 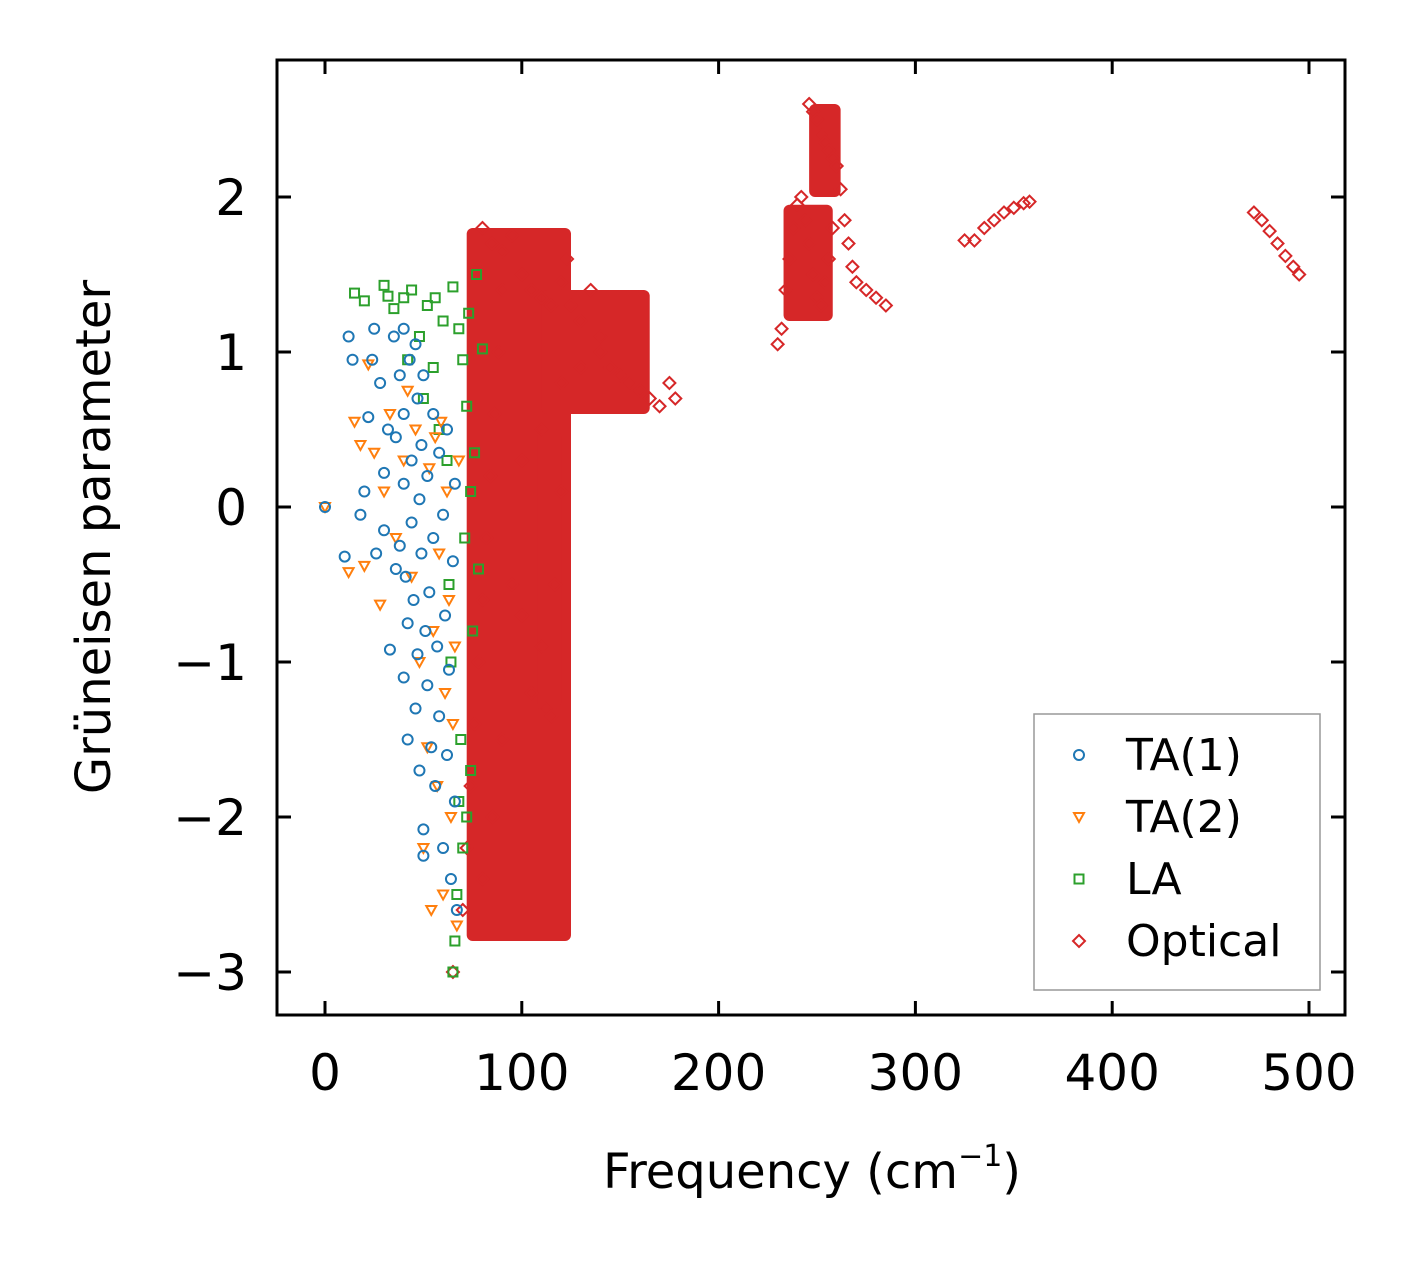 What do you see at coordinates (1177, 852) in the screenshot?
I see `legend: TA(1) TA(2) LA Optical` at bounding box center [1177, 852].